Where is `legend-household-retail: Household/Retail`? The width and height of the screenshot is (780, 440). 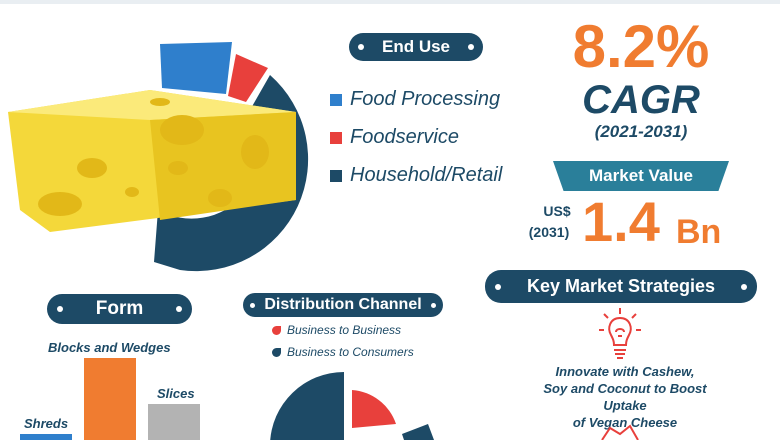
legend-household-retail: Household/Retail is located at coordinates (416, 175).